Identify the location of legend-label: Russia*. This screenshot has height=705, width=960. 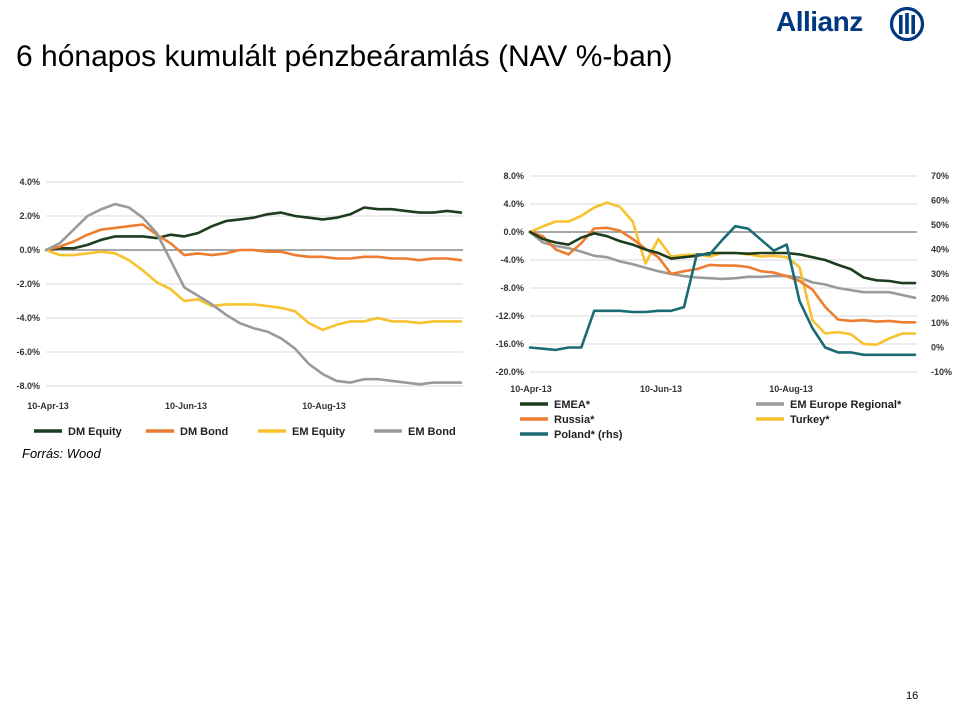
(574, 420).